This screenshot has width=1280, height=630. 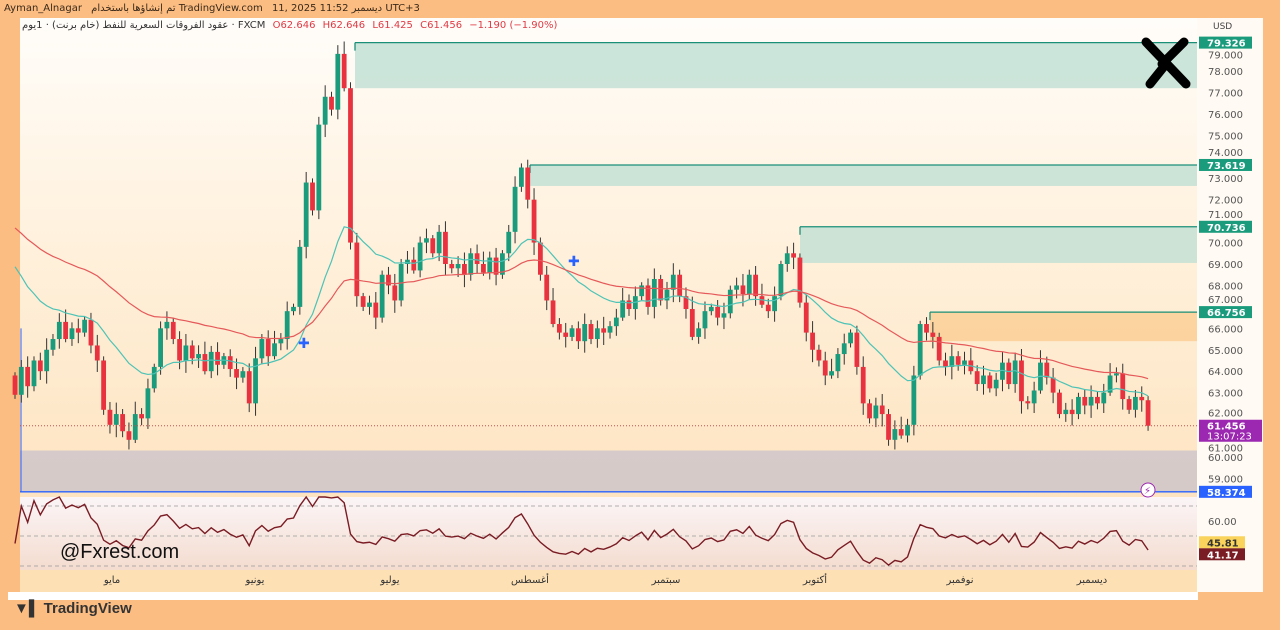 I want to click on username: Ayman_Alnagar, so click(x=43, y=8).